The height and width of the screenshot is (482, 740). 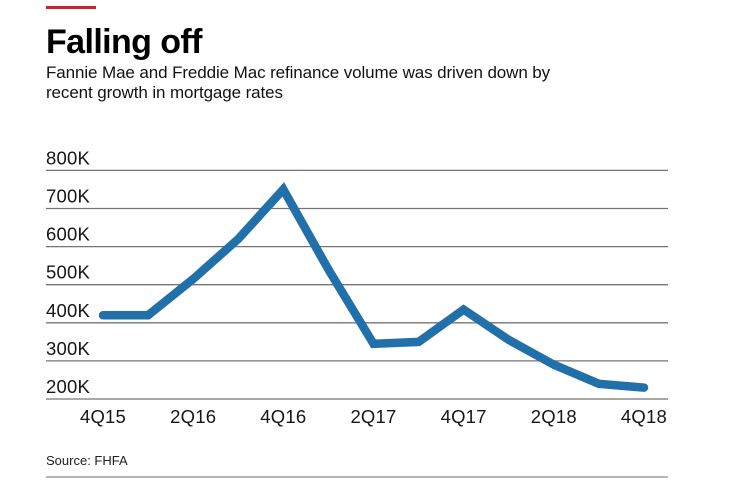 I want to click on y-axis-tick-label: 500K, so click(x=68, y=272).